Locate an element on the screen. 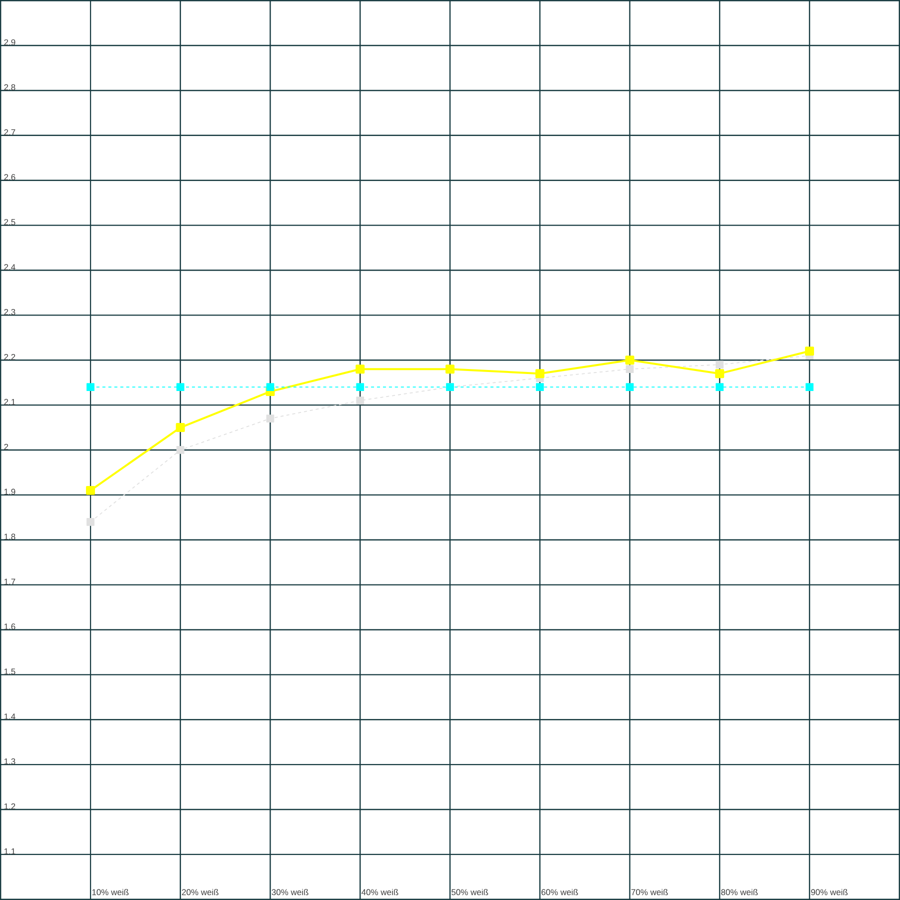 This screenshot has height=900, width=900. y-tick-label: 1.5 is located at coordinates (10, 671).